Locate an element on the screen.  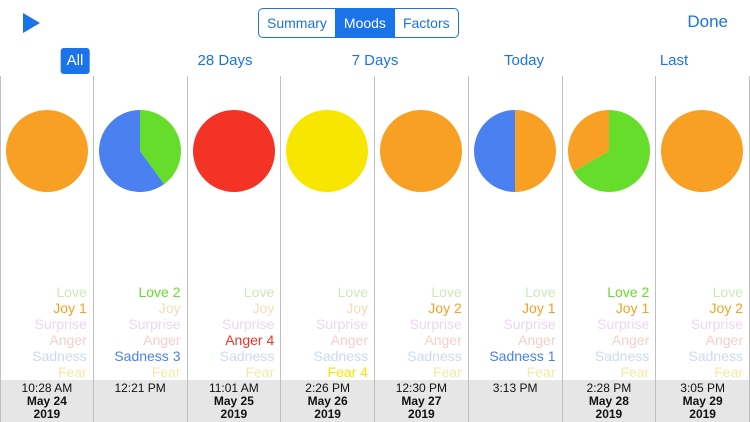
mood-label-anger: Anger 4 is located at coordinates (250, 340).